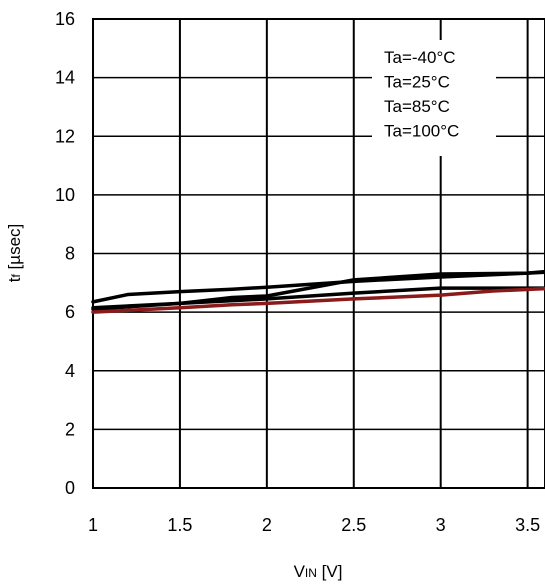  Describe the element at coordinates (421, 131) in the screenshot. I see `legend-entry-3: Ta=100°C` at that location.